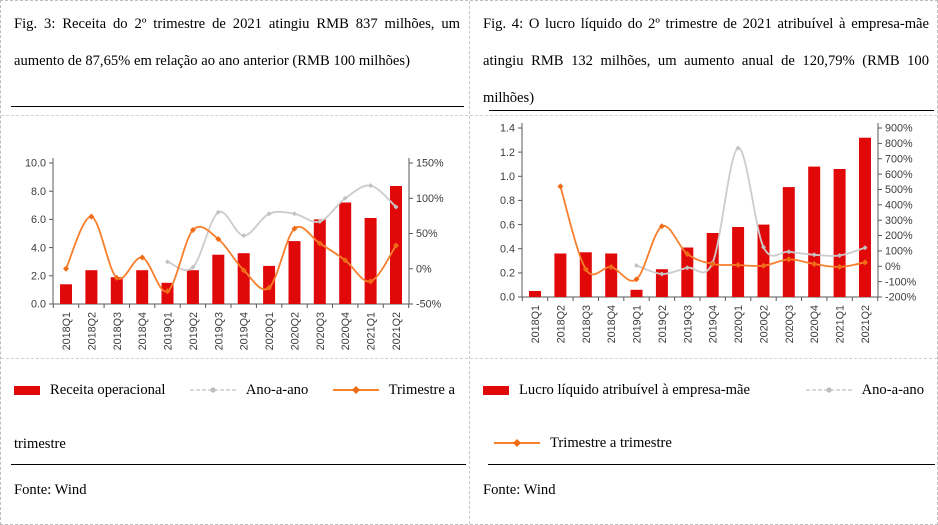 This screenshot has width=938, height=525. What do you see at coordinates (901, 298) in the screenshot?
I see `right-axis-tick-label: -200%` at bounding box center [901, 298].